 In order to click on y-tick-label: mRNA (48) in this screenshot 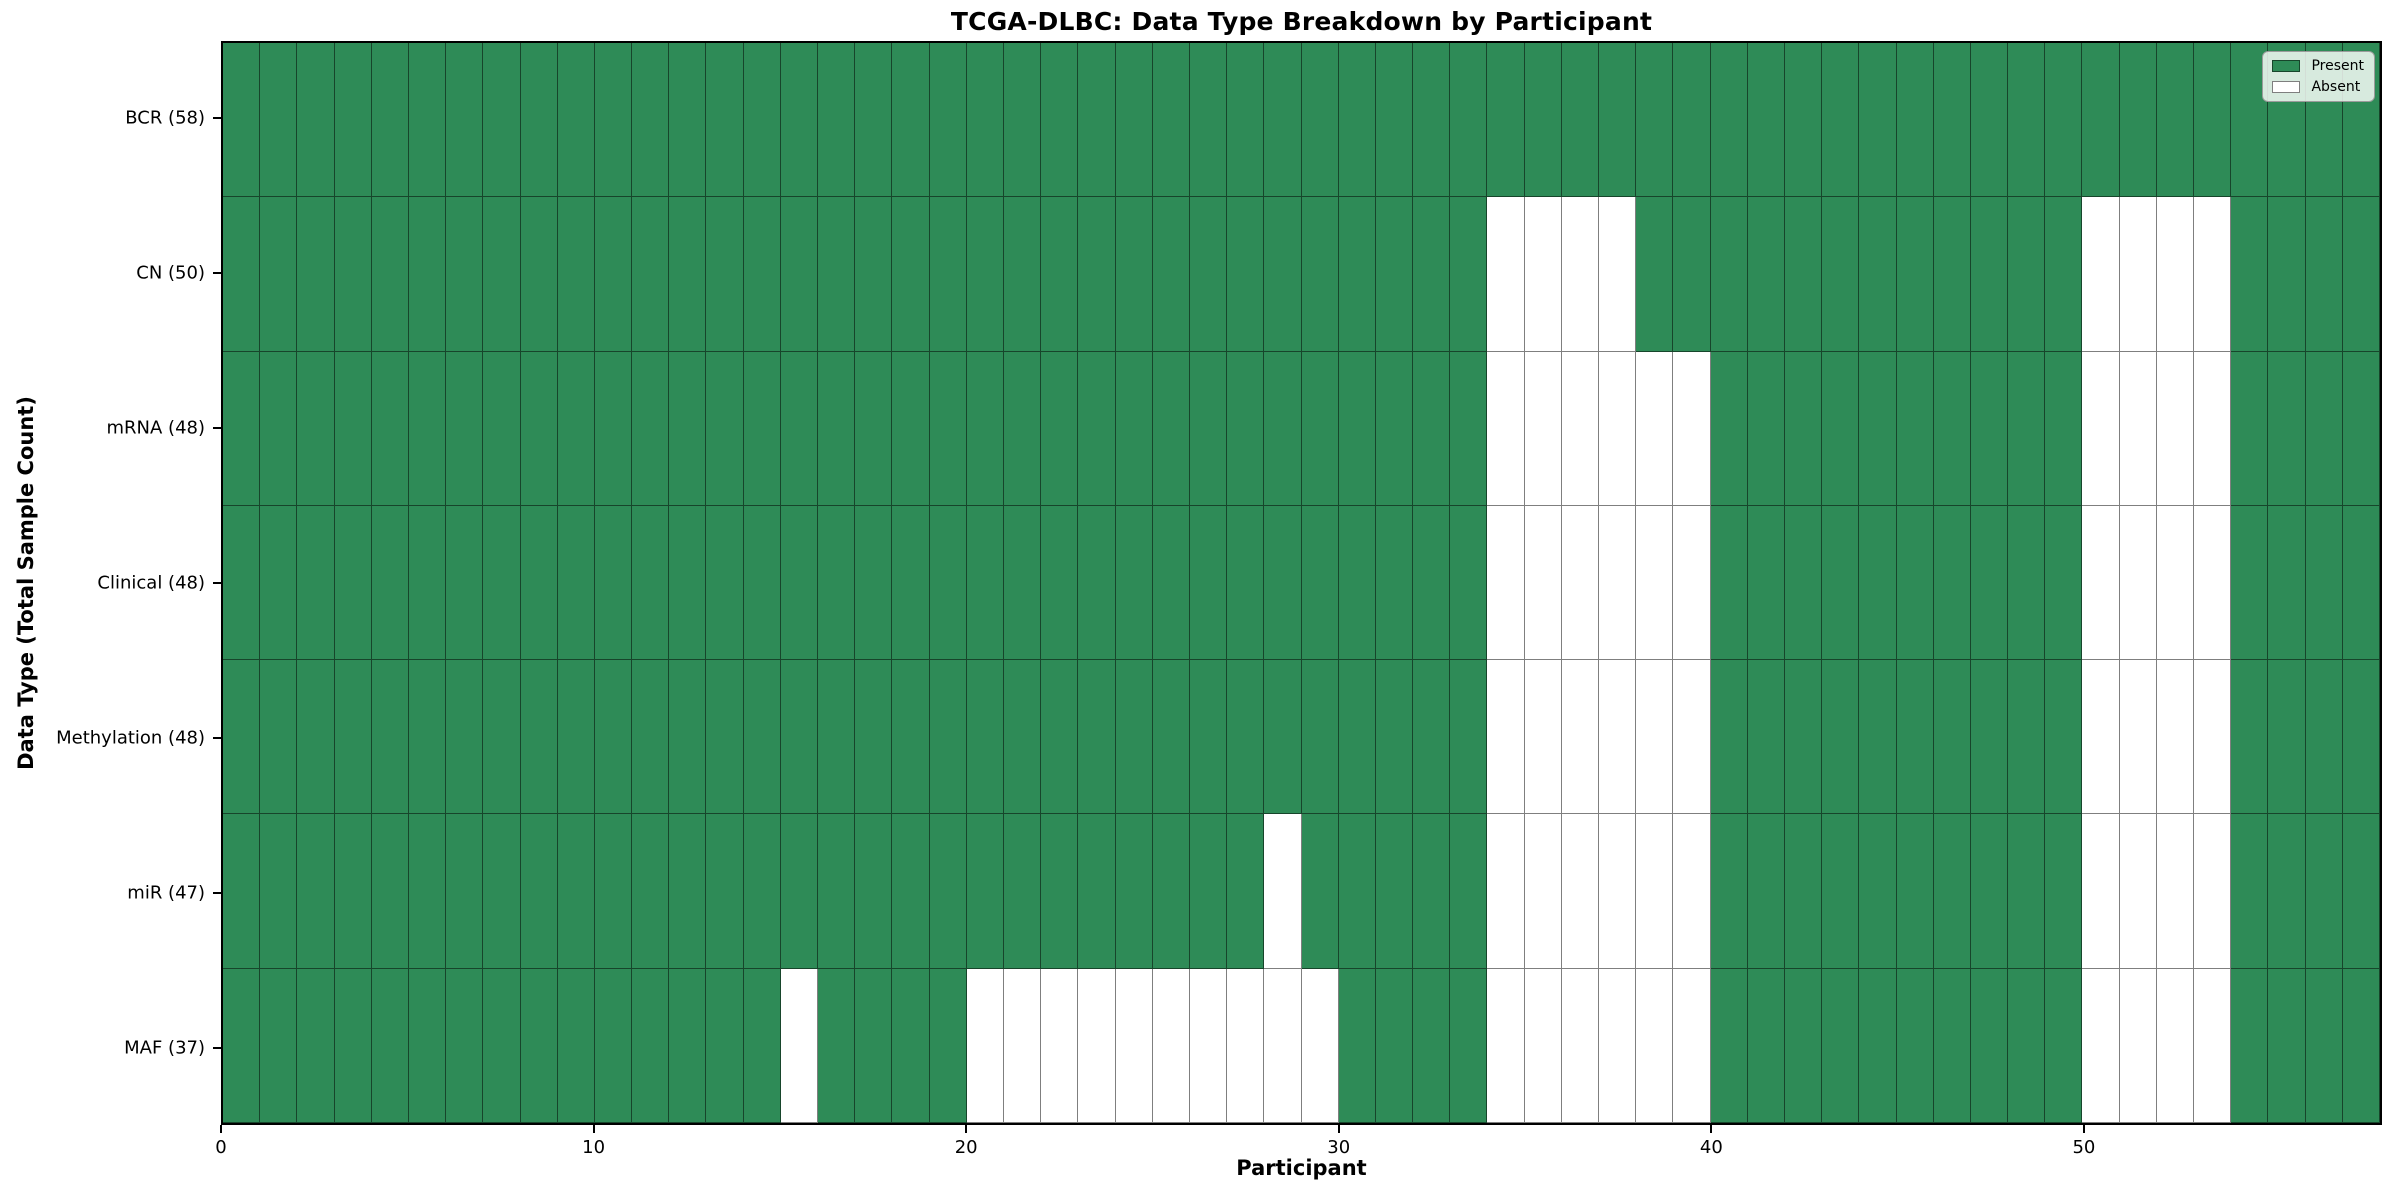, I will do `click(156, 428)`.